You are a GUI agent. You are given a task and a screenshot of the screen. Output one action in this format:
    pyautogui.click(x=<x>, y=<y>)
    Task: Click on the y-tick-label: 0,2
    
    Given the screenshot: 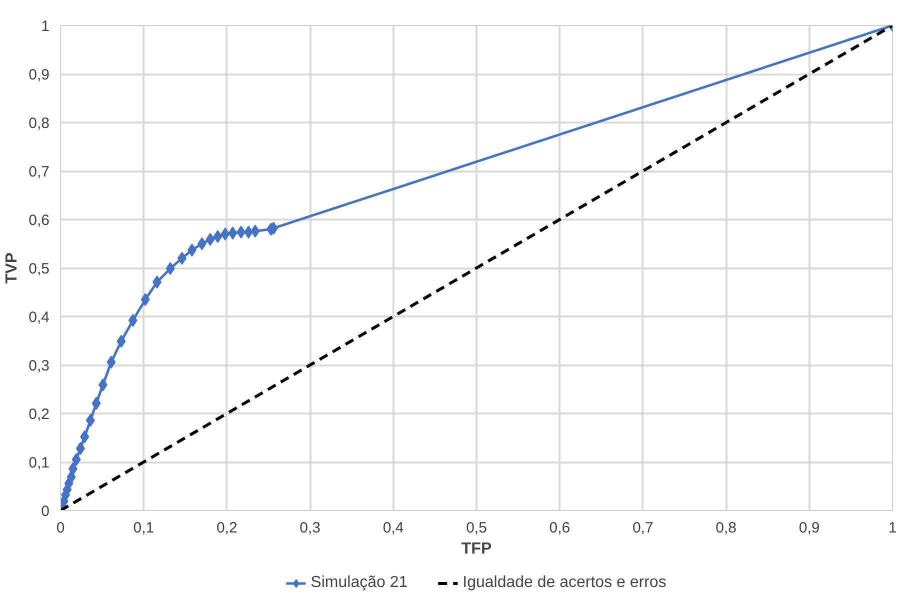 What is the action you would take?
    pyautogui.click(x=39, y=414)
    